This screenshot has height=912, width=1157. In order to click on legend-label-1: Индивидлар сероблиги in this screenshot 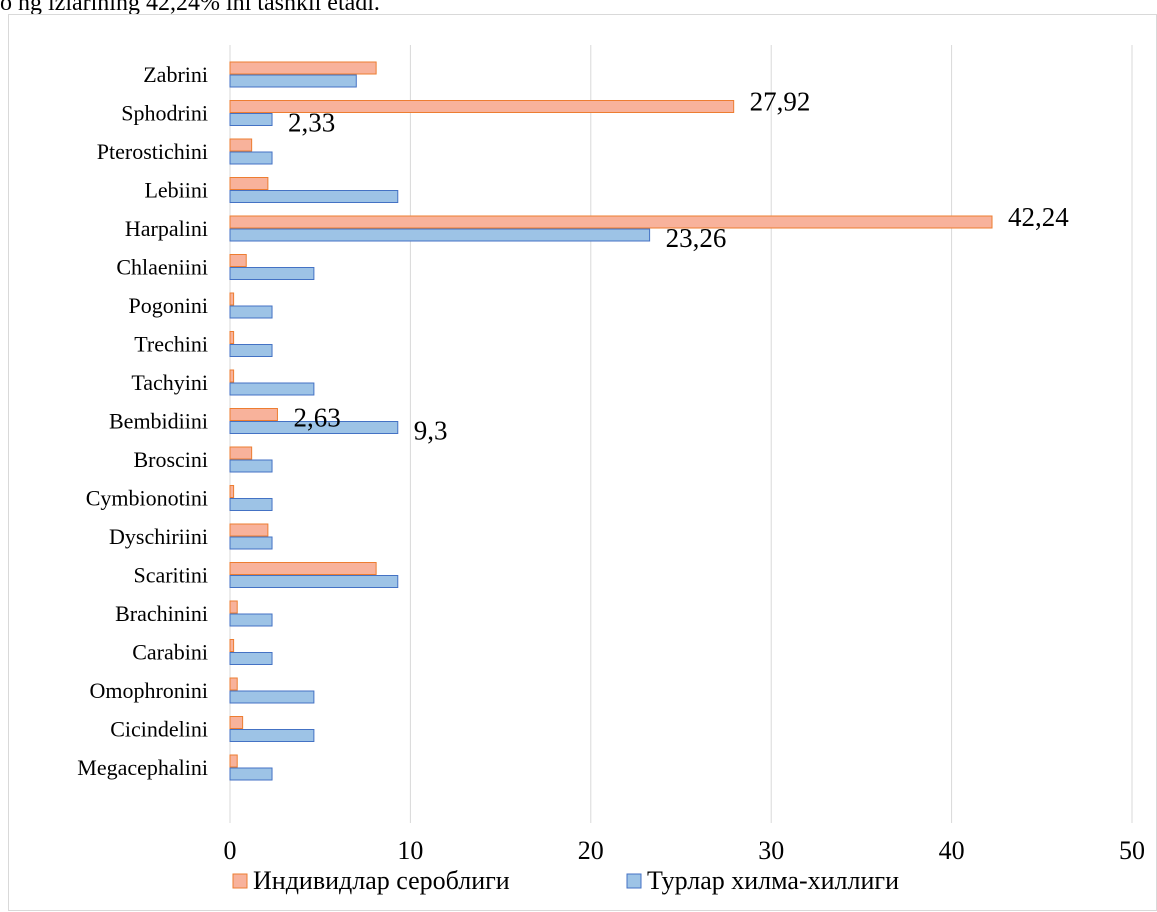, I will do `click(381, 880)`.